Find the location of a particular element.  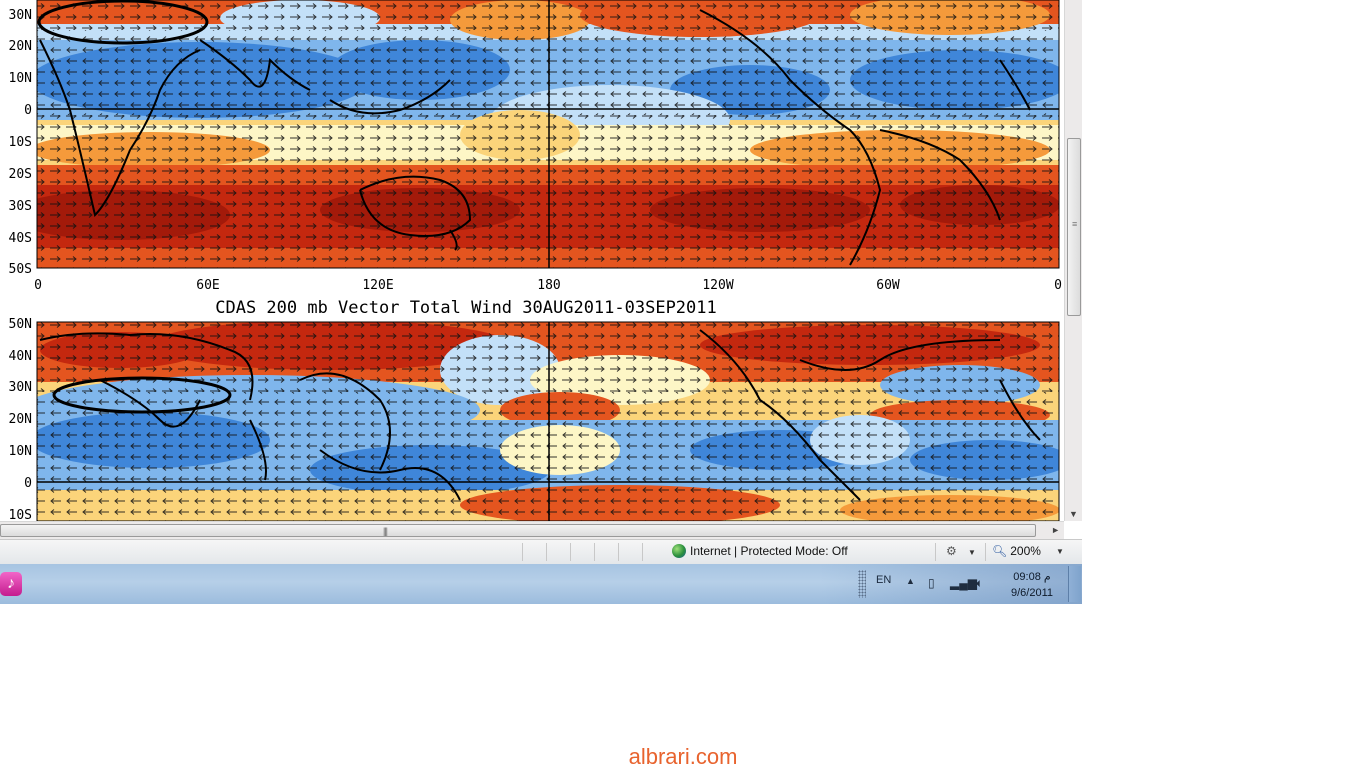

horizontal-scrollbar: ||| ► is located at coordinates (532, 530).